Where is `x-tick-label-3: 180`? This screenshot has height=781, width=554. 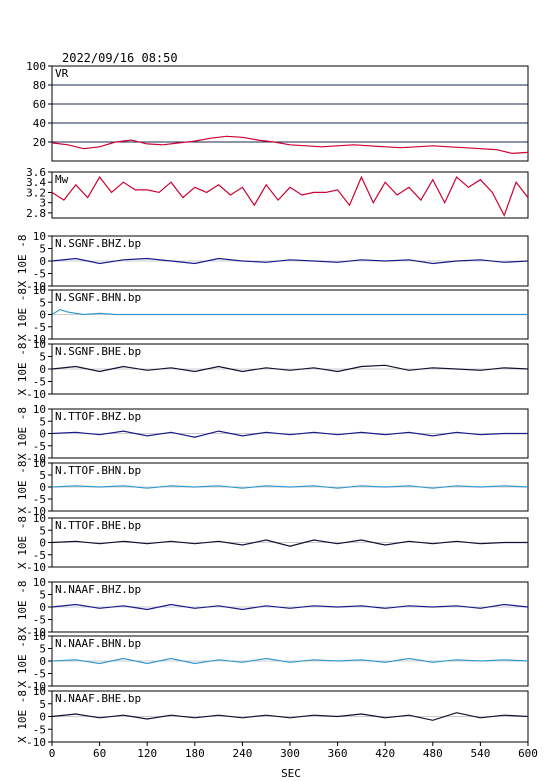 x-tick-label-3: 180 is located at coordinates (195, 753).